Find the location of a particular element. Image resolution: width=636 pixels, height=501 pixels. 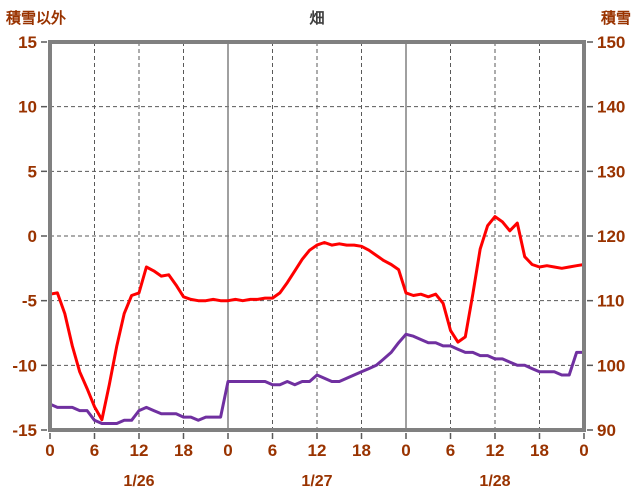

chart-title: 畑 is located at coordinates (317, 18).